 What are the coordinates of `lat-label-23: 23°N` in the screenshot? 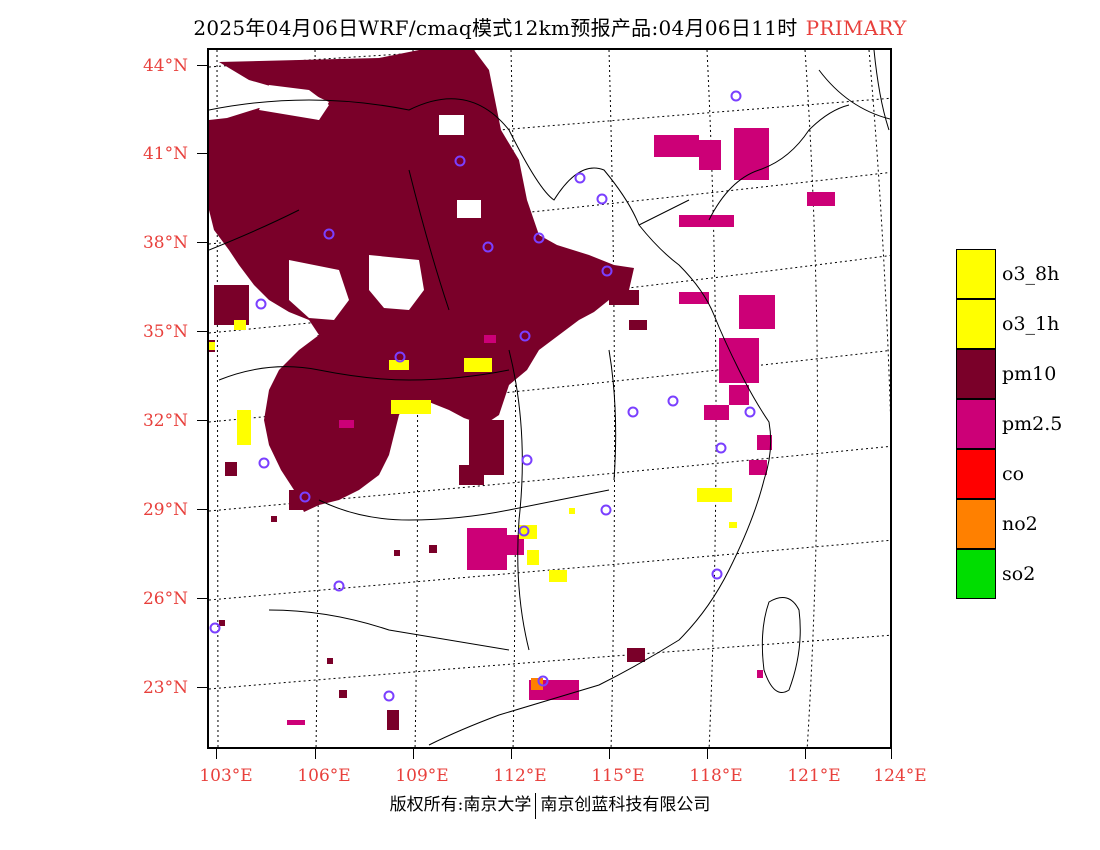 It's located at (165, 688).